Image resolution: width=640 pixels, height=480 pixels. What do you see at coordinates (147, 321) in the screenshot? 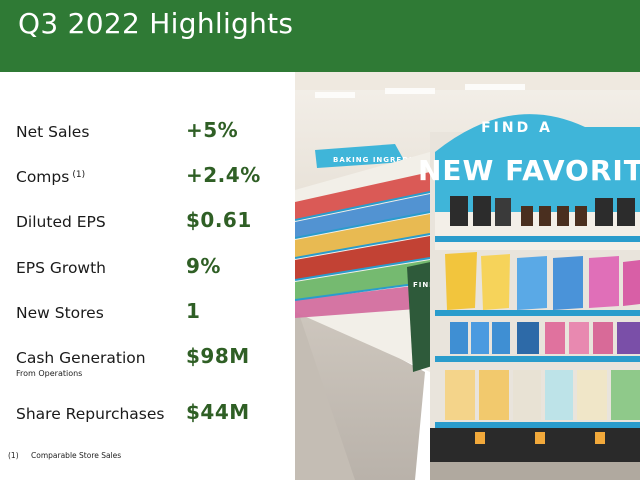
I see `metric-new-stores: New Stores 1` at bounding box center [147, 321].